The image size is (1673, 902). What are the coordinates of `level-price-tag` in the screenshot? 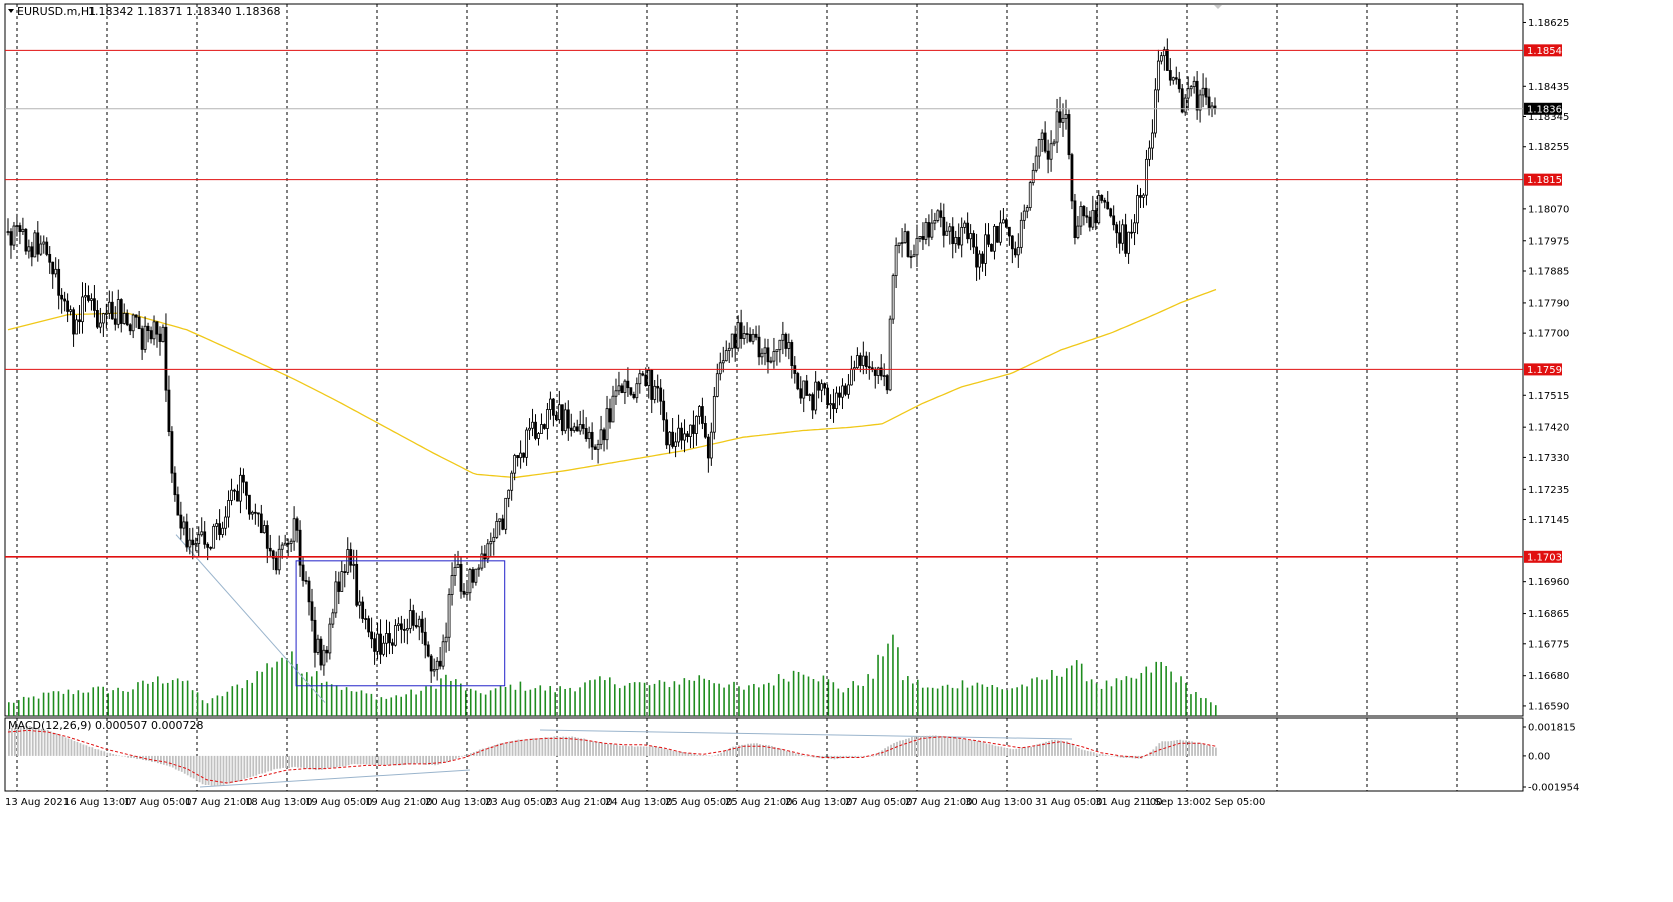 It's located at (1543, 369).